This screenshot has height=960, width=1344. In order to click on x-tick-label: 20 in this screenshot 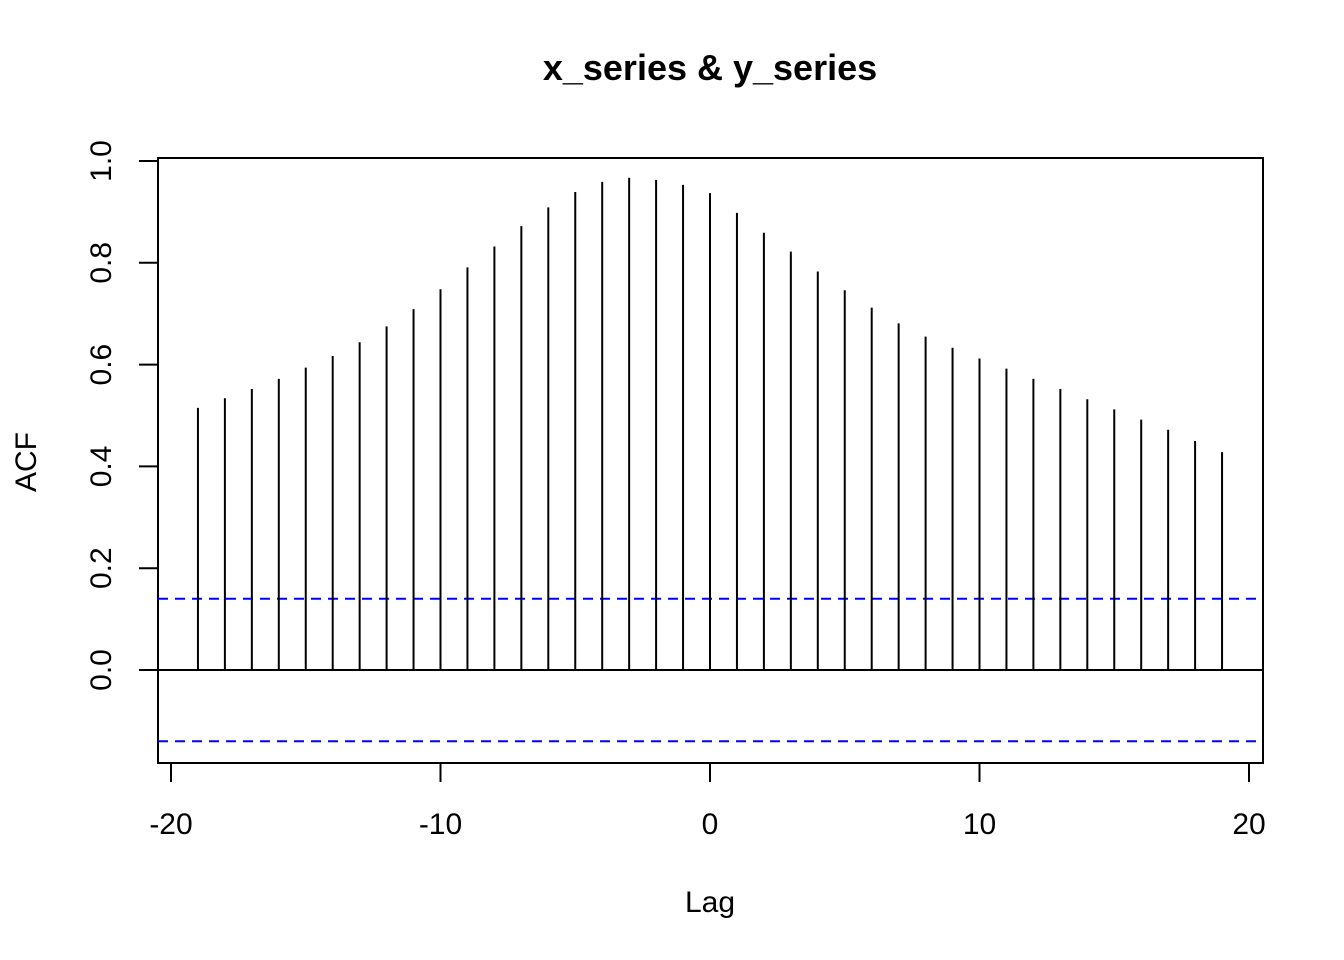, I will do `click(1248, 824)`.